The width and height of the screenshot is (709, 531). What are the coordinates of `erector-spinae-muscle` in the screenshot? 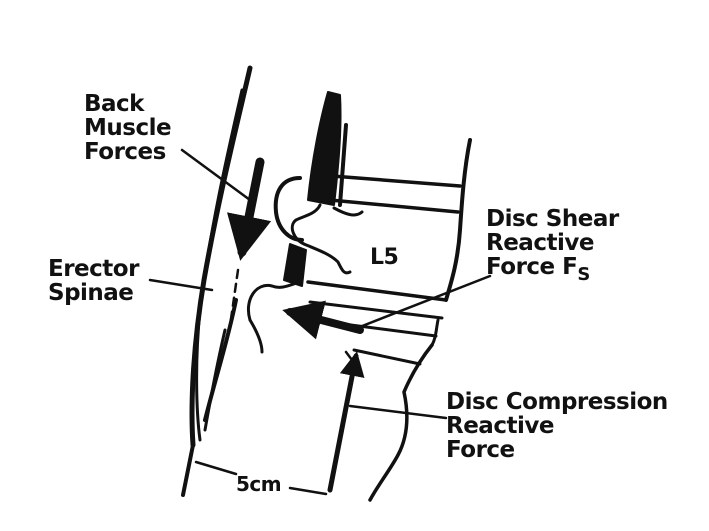 It's located at (221, 256).